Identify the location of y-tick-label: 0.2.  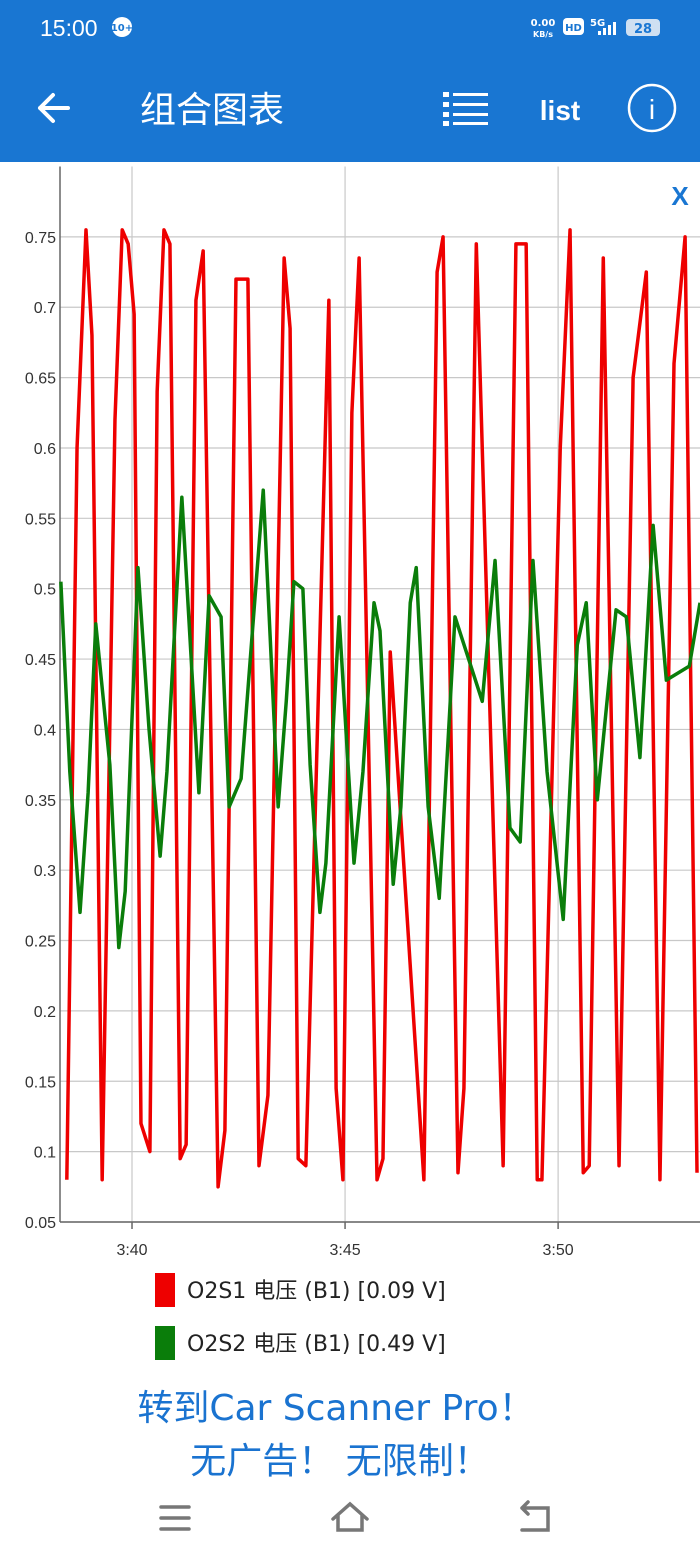
(45, 1012).